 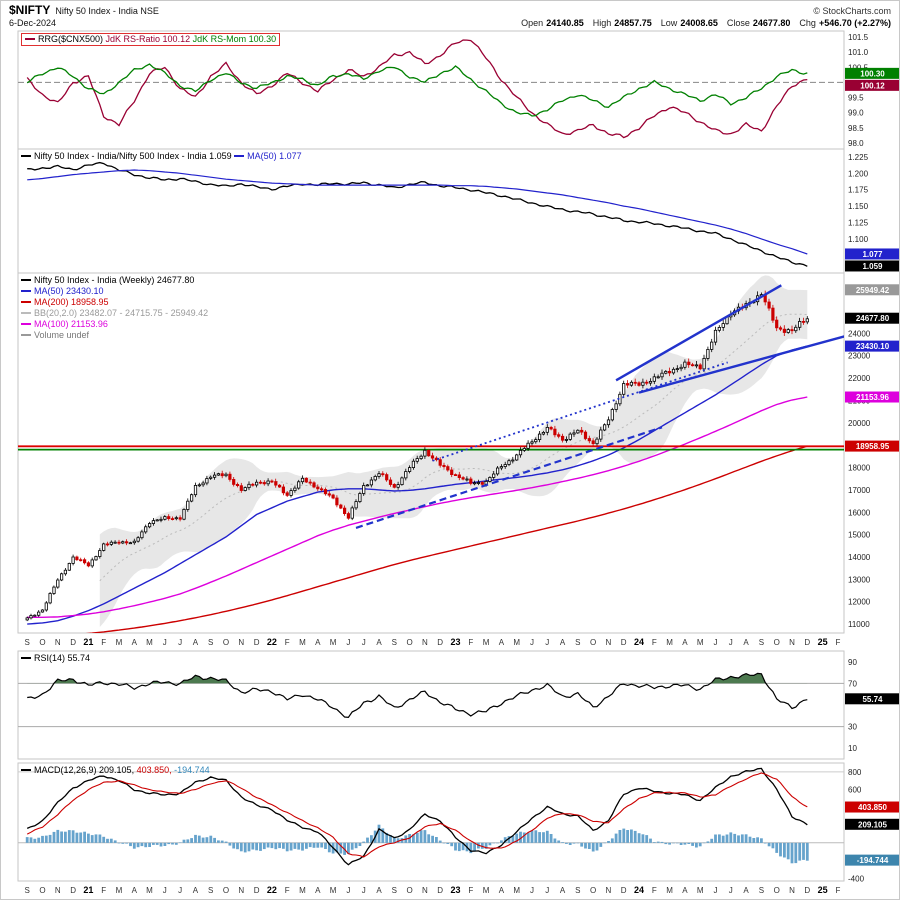 I want to click on rrg-ytick-label: 99.0, so click(x=856, y=113).